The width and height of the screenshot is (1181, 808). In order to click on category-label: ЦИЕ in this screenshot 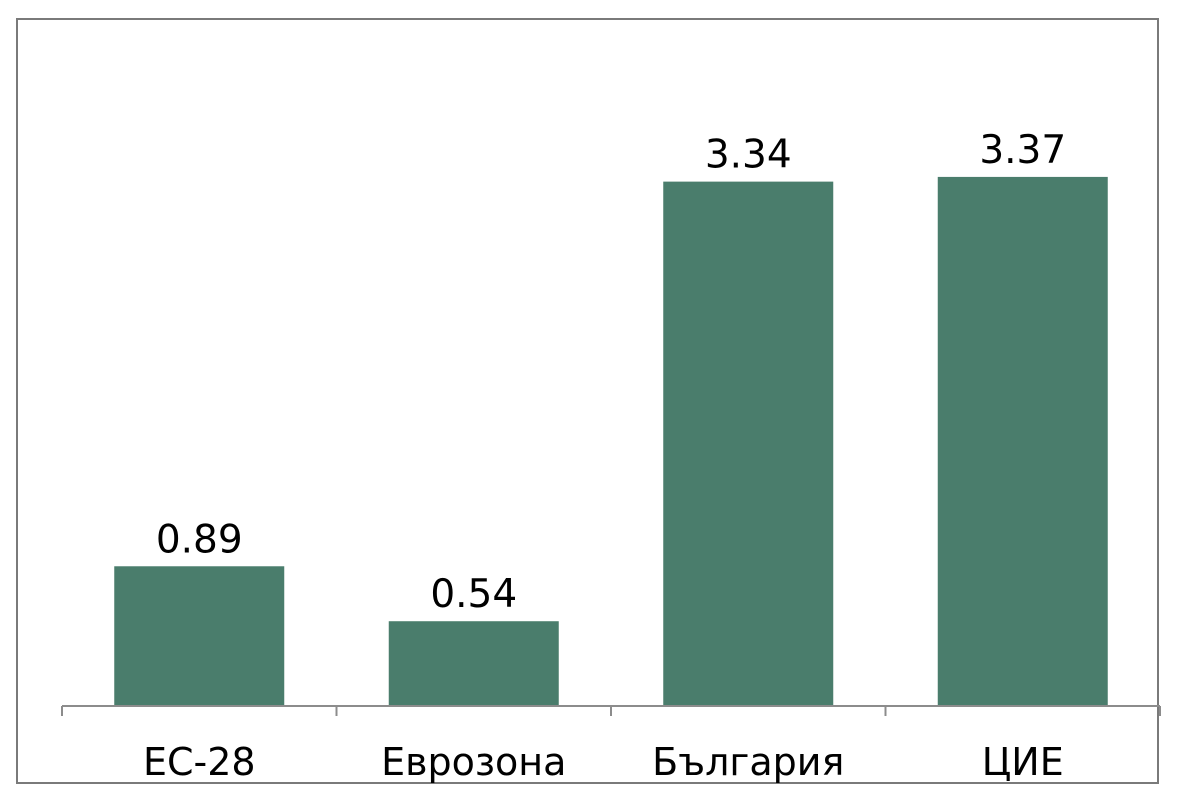, I will do `click(1023, 762)`.